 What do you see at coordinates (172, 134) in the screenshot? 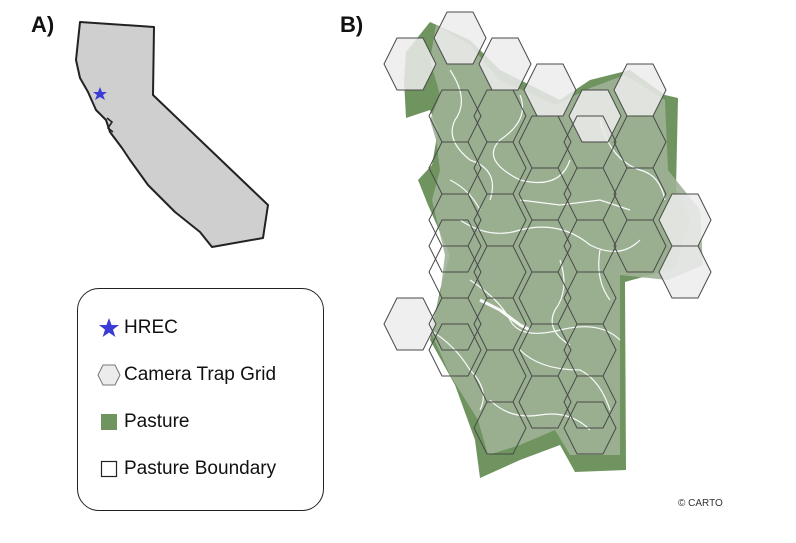
I see `california-outline` at bounding box center [172, 134].